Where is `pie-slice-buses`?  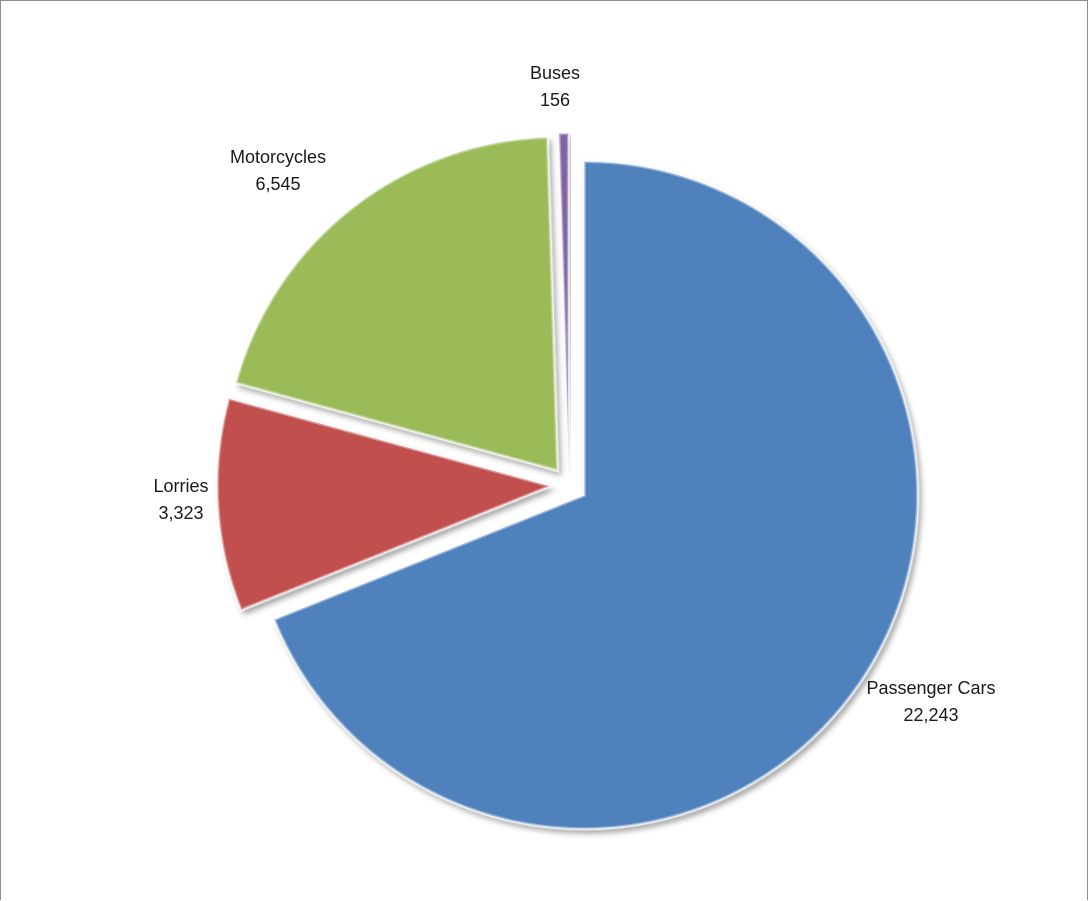
pie-slice-buses is located at coordinates (563, 299).